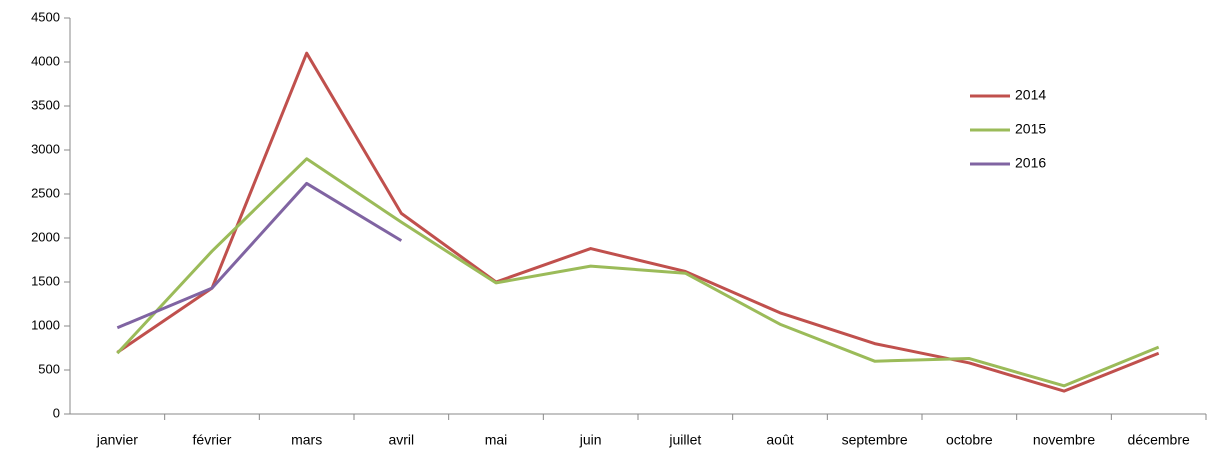 The height and width of the screenshot is (449, 1208). I want to click on x-tick-label: août, so click(779, 440).